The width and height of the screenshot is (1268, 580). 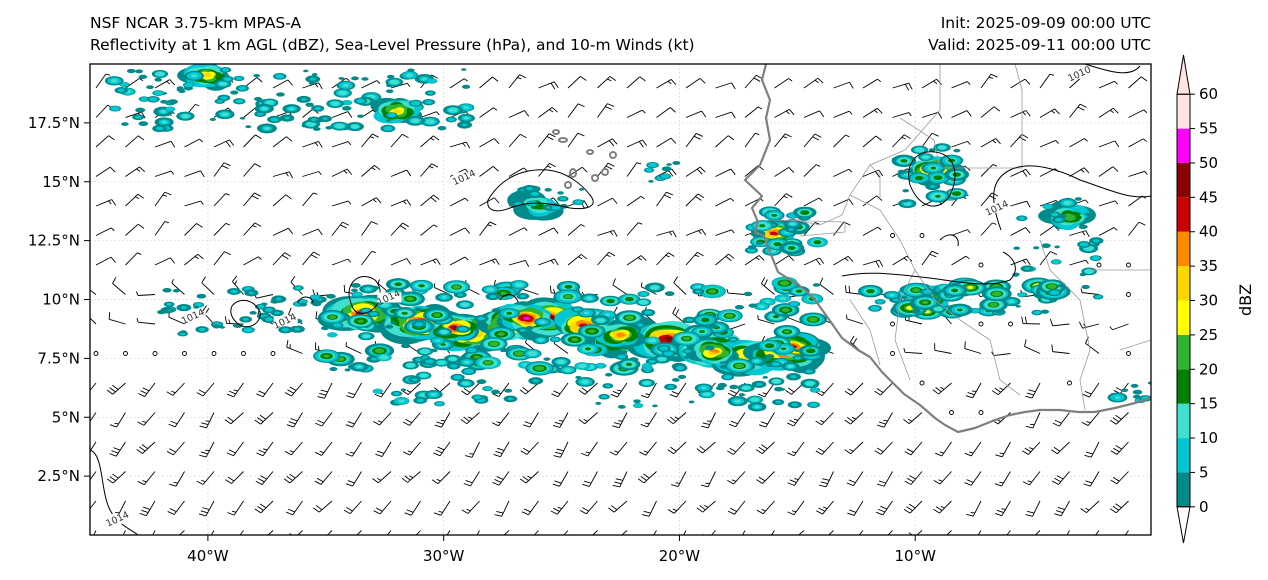 What do you see at coordinates (1080, 73) in the screenshot?
I see `isobar-label-bg` at bounding box center [1080, 73].